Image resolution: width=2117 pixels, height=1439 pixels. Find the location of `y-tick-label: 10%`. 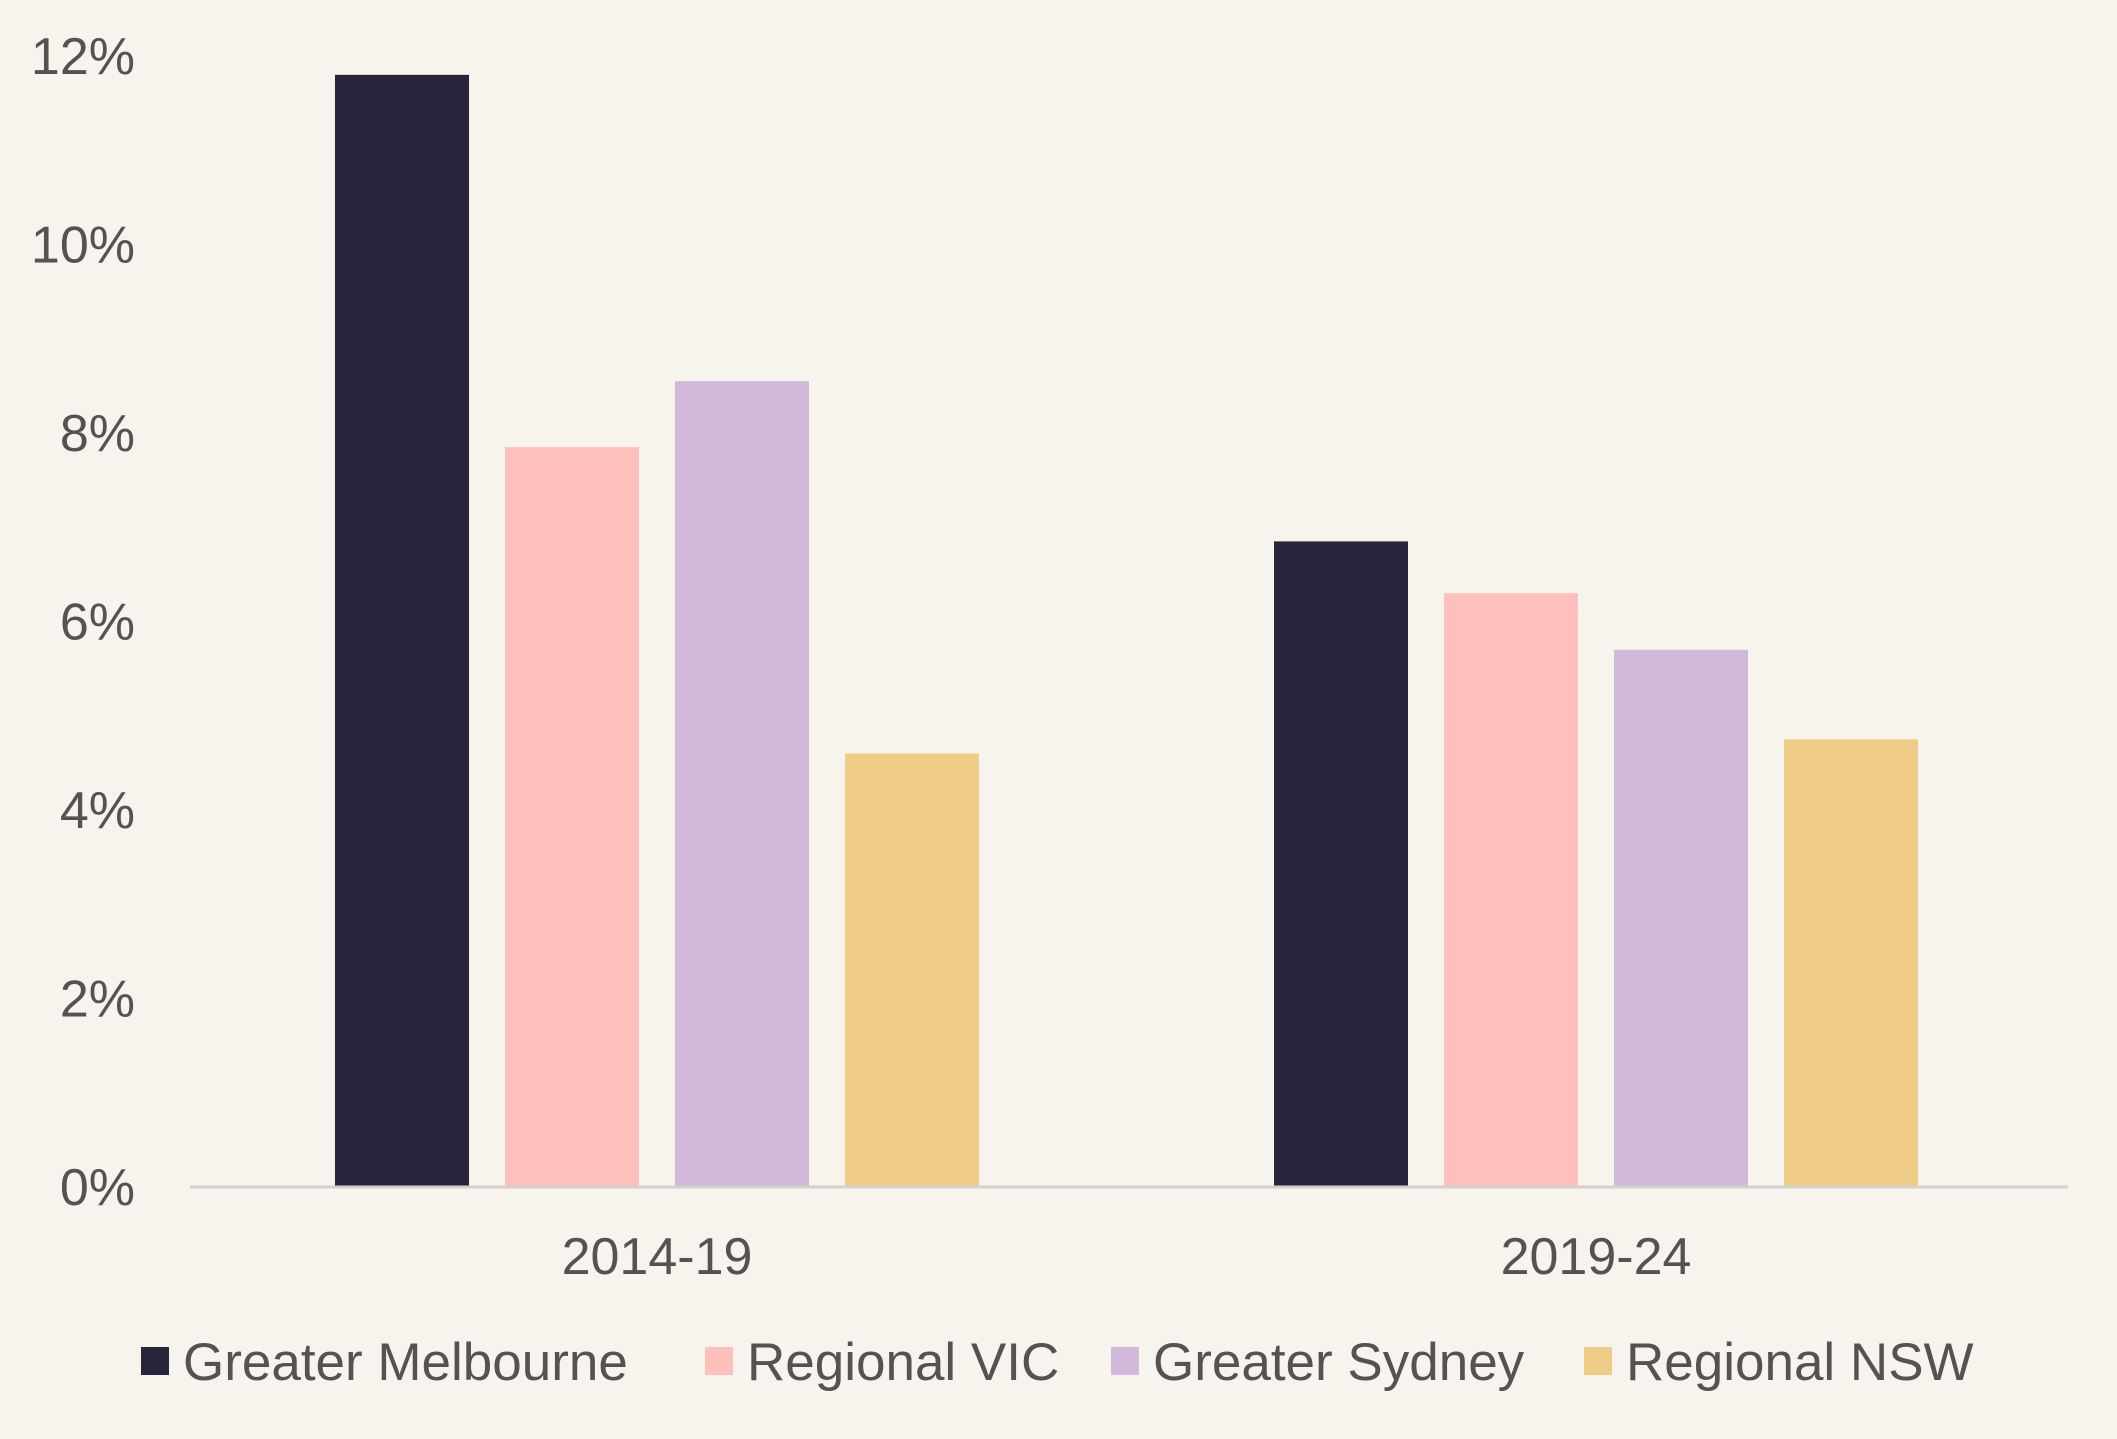

y-tick-label: 10% is located at coordinates (83, 246).